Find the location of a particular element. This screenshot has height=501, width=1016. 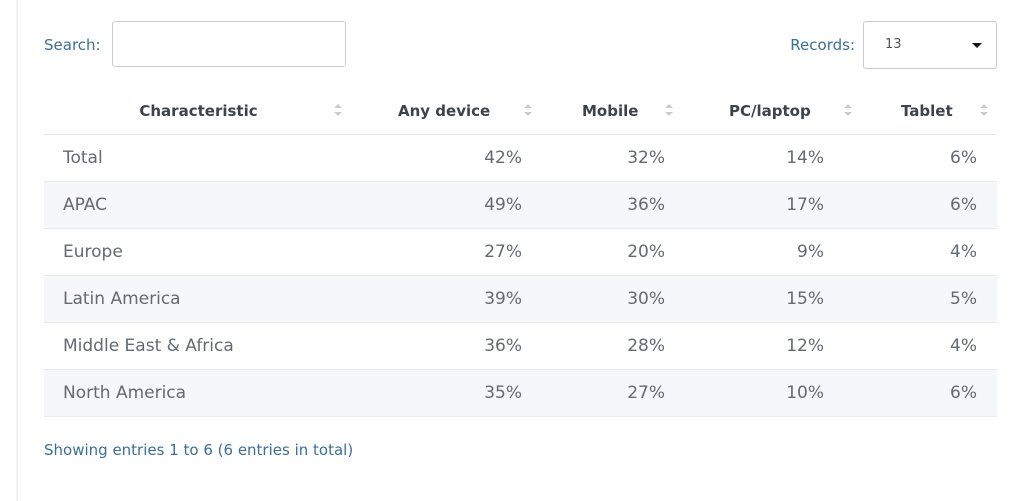

table-row: Europe 27% 20% 9% 4% is located at coordinates (520, 252).